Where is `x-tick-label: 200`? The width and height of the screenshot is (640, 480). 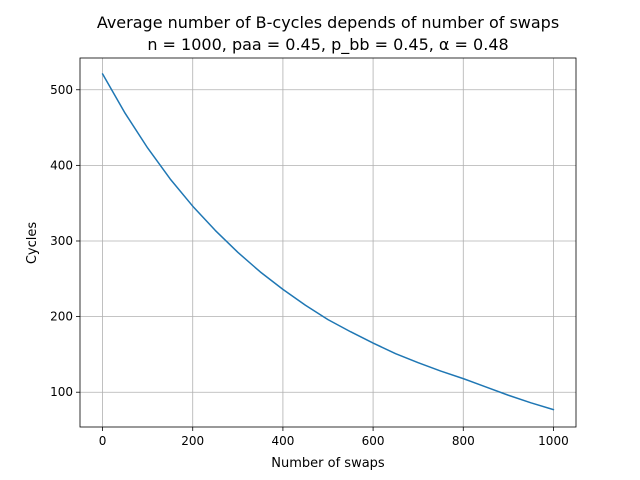 x-tick-label: 200 is located at coordinates (192, 441).